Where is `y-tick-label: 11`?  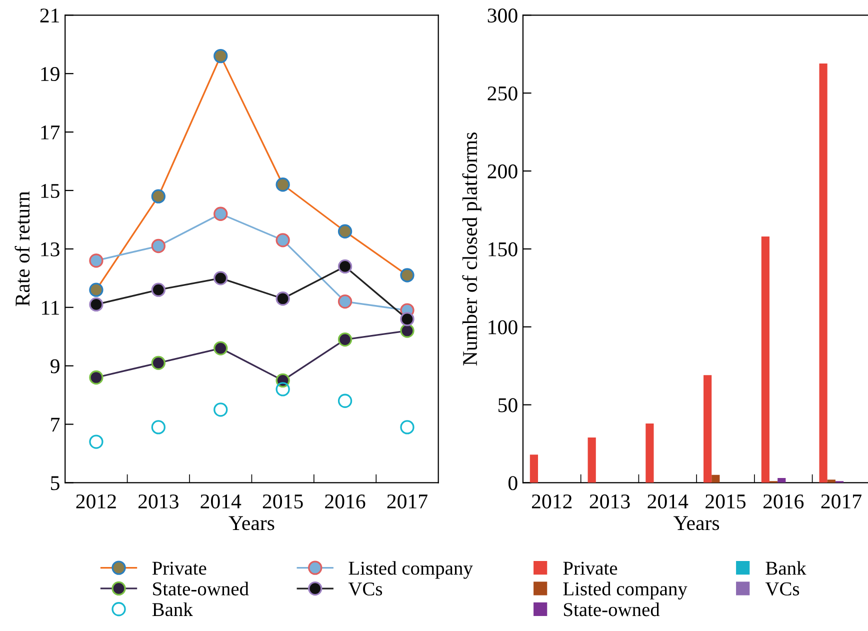 y-tick-label: 11 is located at coordinates (50, 307).